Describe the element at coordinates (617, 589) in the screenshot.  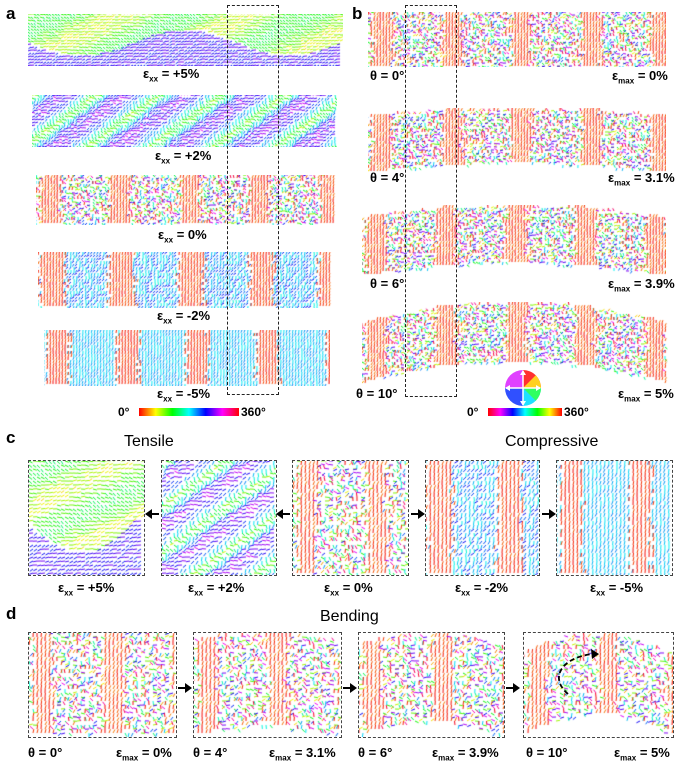
I see `strain-label-c-4: εxx = -5%` at that location.